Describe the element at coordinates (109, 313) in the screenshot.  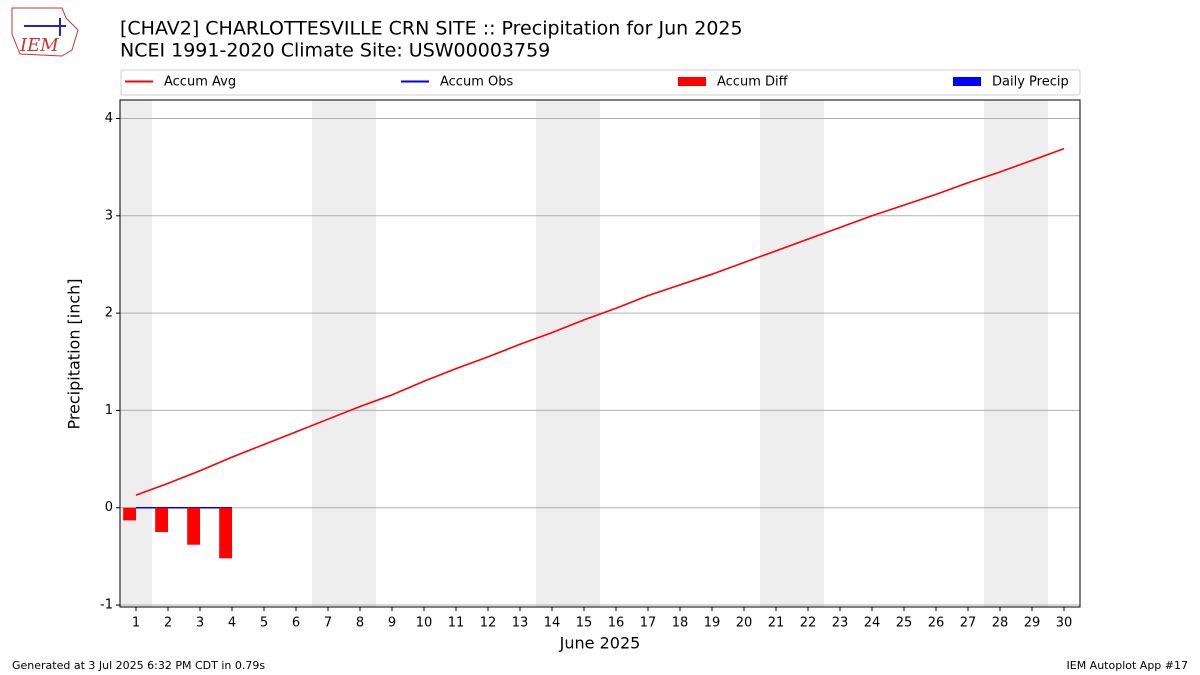
I see `y-tick-label: 2` at that location.